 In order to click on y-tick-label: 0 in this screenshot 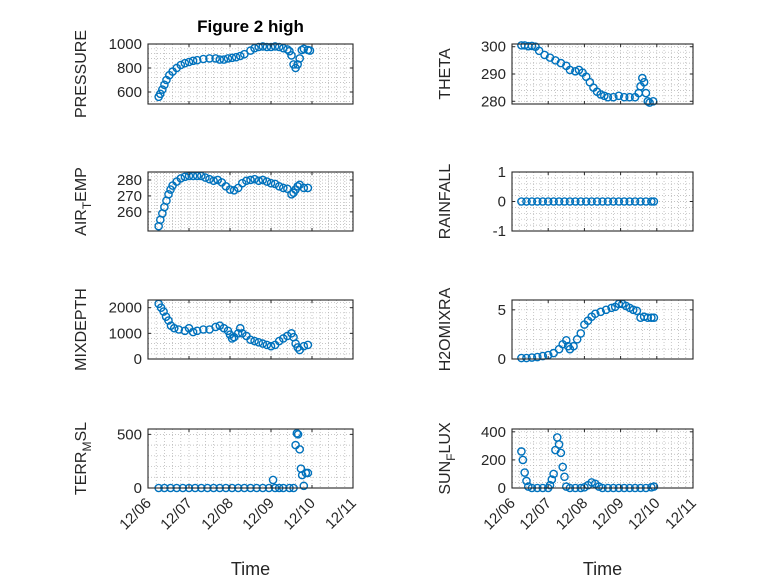, I will do `click(502, 202)`.